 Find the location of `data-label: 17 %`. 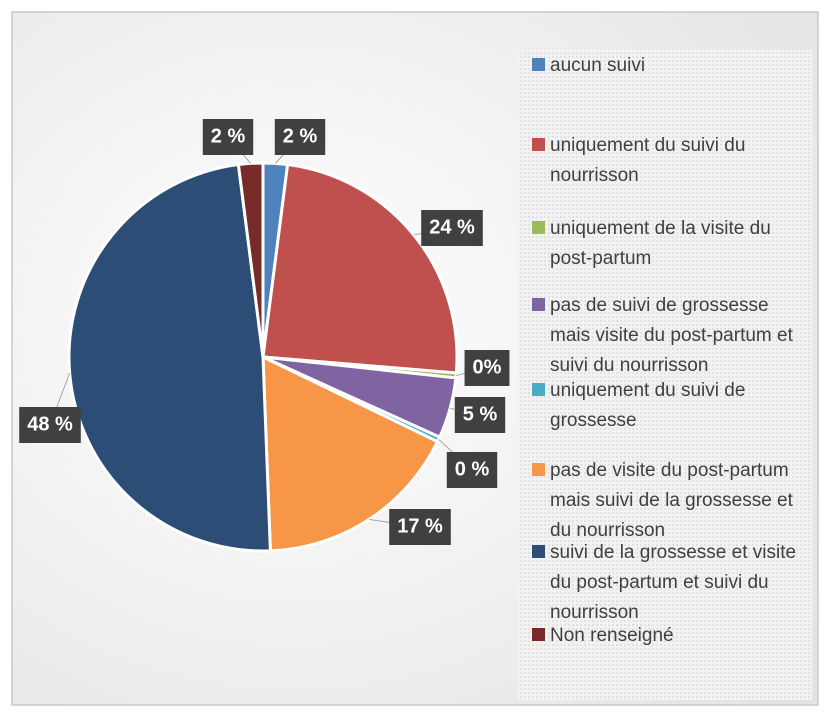

data-label: 17 % is located at coordinates (420, 527).